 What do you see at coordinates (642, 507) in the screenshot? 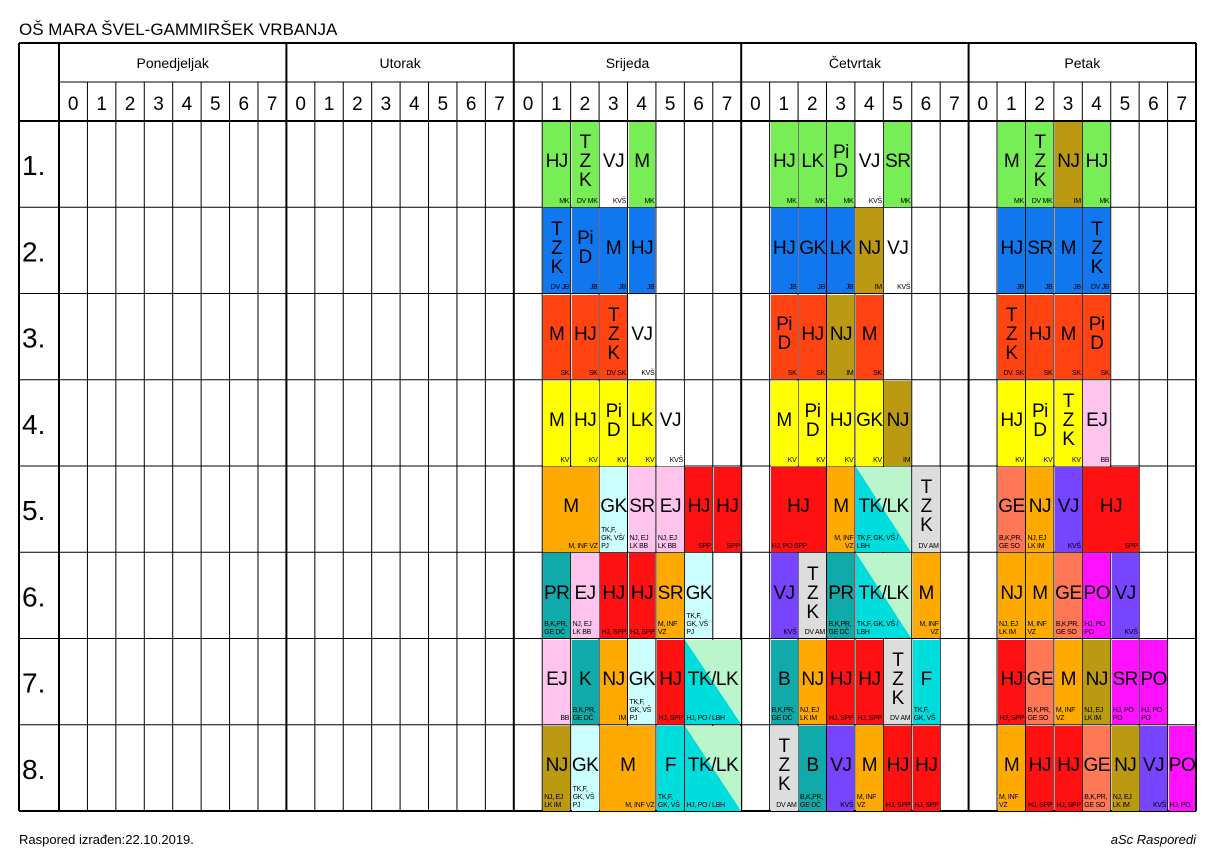
I see `lesson-subject: SR` at bounding box center [642, 507].